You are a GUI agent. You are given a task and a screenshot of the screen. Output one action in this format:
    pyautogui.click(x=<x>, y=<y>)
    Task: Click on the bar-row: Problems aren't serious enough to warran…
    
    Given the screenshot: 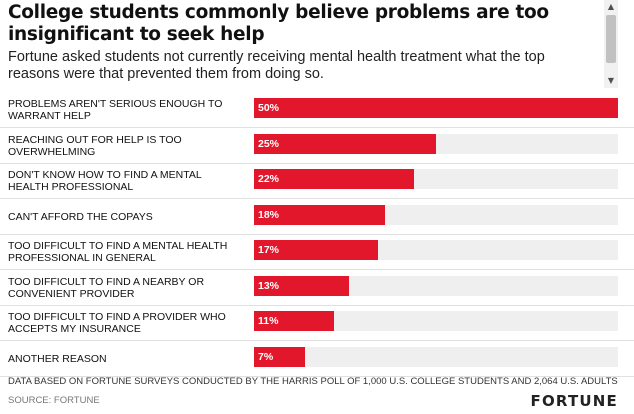 What is the action you would take?
    pyautogui.click(x=317, y=110)
    